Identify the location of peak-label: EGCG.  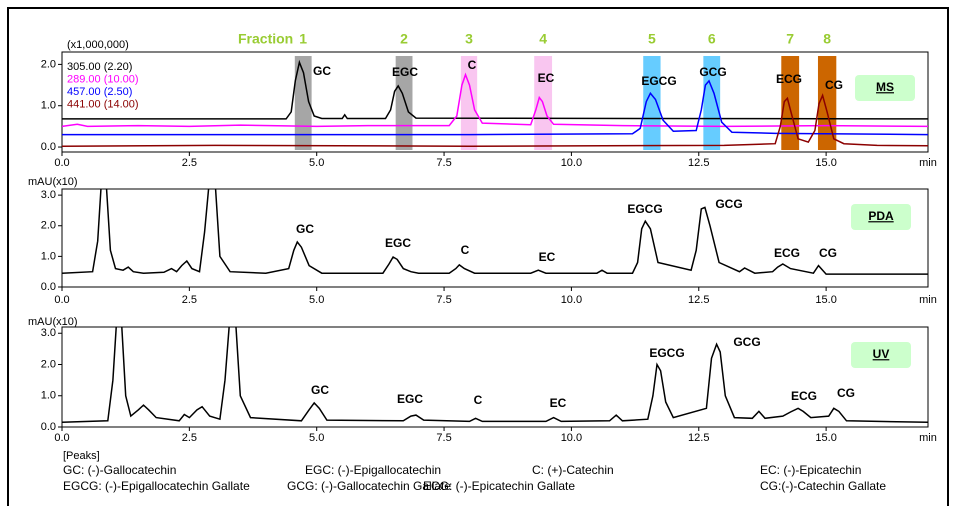
(658, 81).